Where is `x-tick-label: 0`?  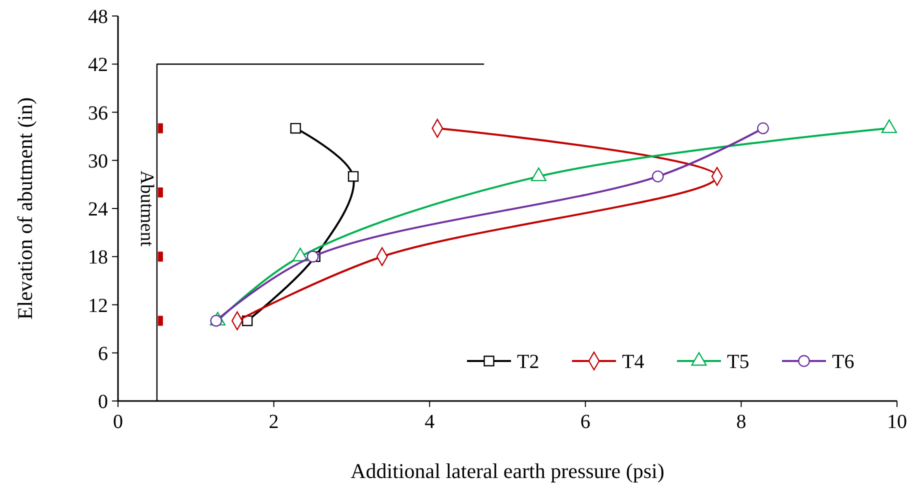
x-tick-label: 0 is located at coordinates (118, 422).